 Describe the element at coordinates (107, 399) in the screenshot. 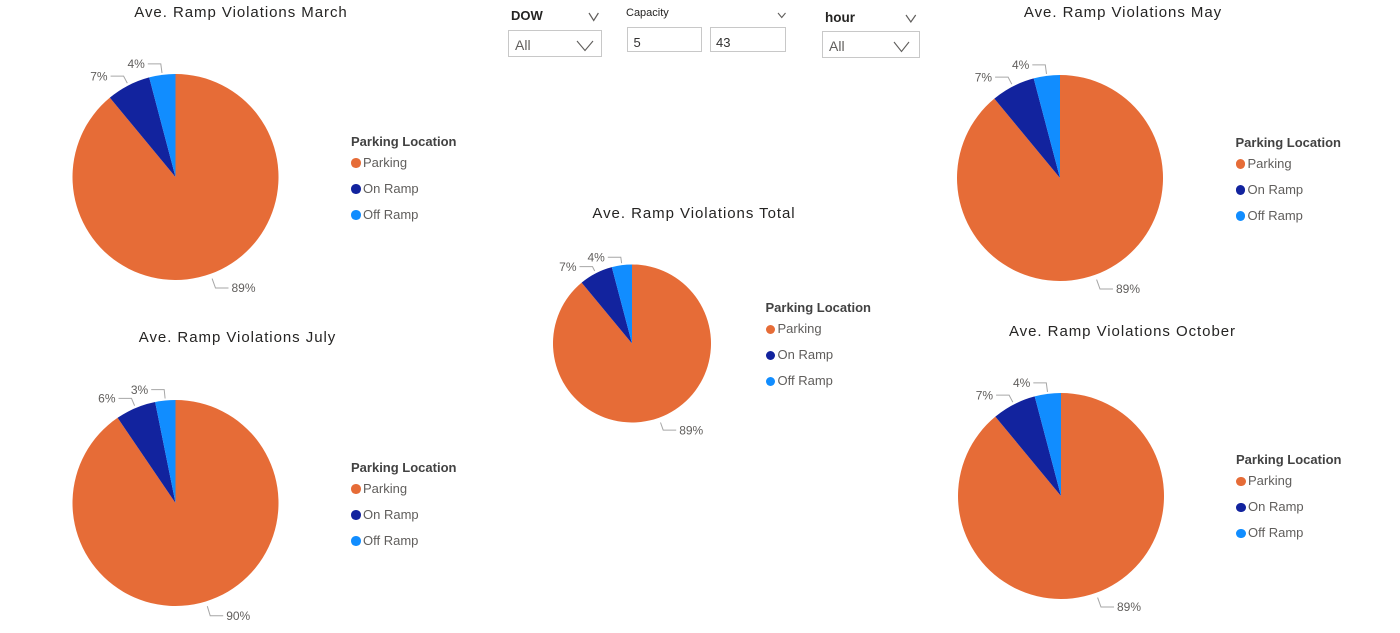

I see `svg-text: 6%` at that location.